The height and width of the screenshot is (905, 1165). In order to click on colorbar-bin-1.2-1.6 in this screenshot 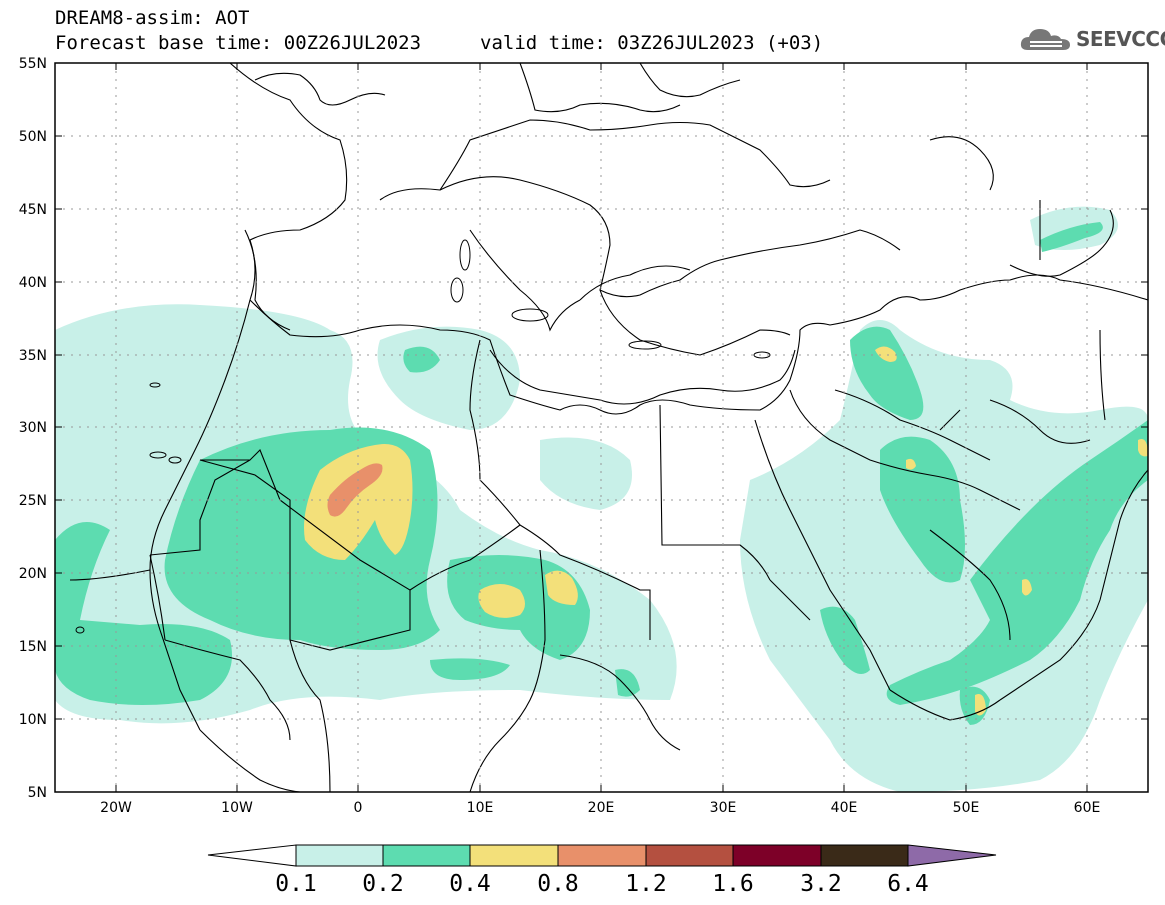, I will do `click(689, 855)`.